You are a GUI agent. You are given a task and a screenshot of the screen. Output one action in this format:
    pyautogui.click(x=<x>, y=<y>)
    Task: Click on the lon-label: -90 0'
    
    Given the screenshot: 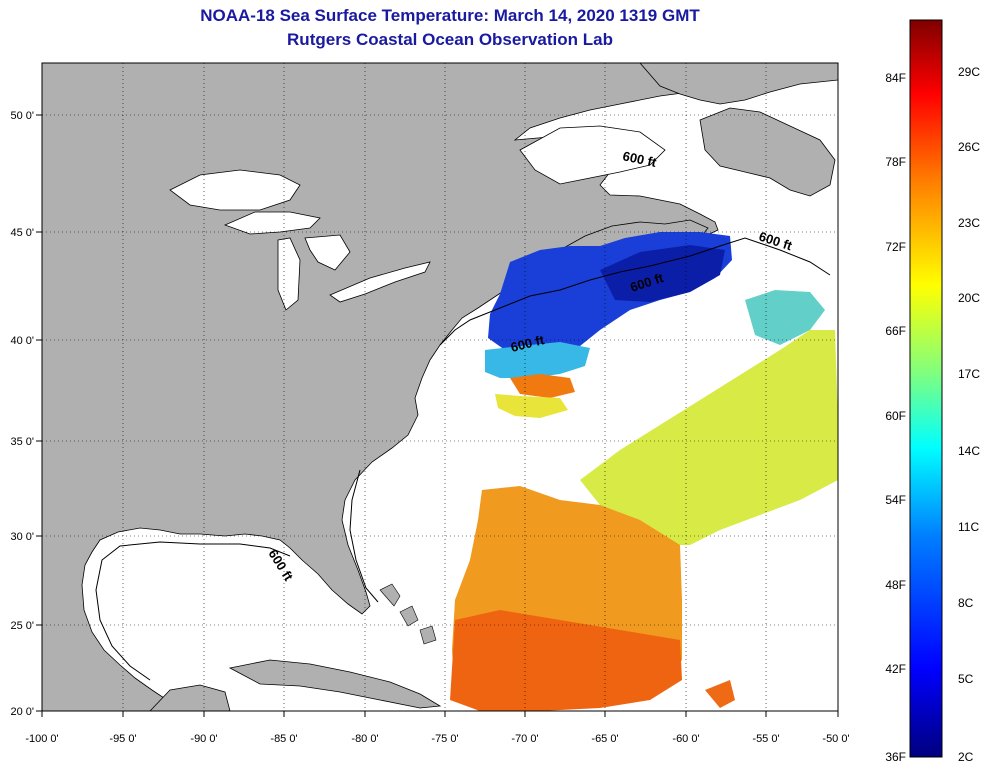 What is the action you would take?
    pyautogui.click(x=203, y=739)
    